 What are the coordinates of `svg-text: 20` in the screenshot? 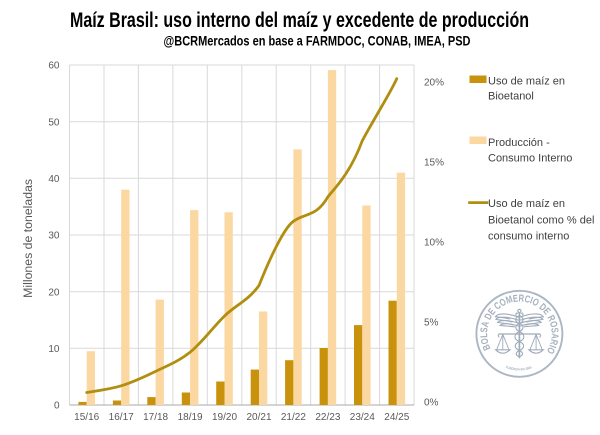 It's located at (54, 292).